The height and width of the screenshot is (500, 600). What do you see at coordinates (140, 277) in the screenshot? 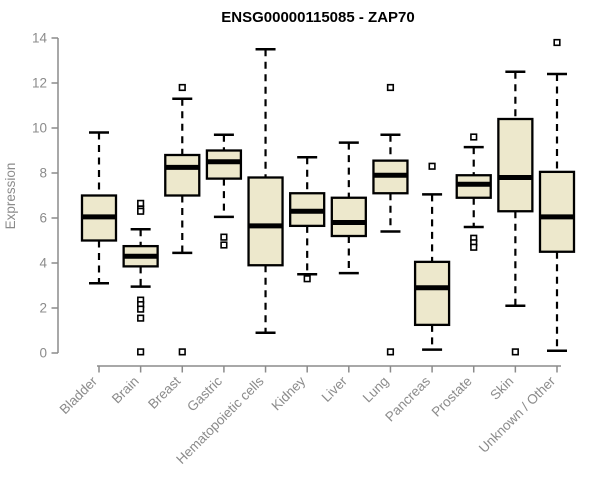
I see `boxplot-brain` at bounding box center [140, 277].